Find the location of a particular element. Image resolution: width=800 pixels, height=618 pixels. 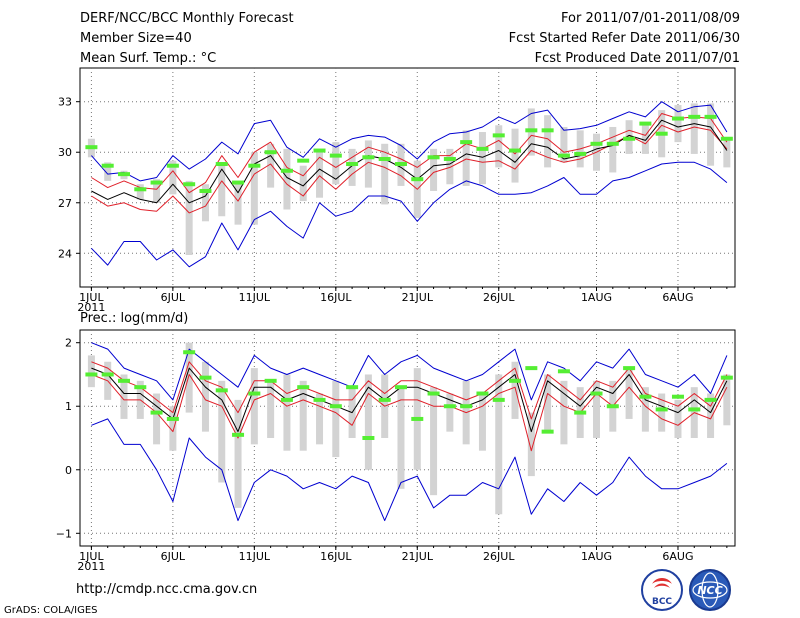

series-min-line is located at coordinates (409, 141).